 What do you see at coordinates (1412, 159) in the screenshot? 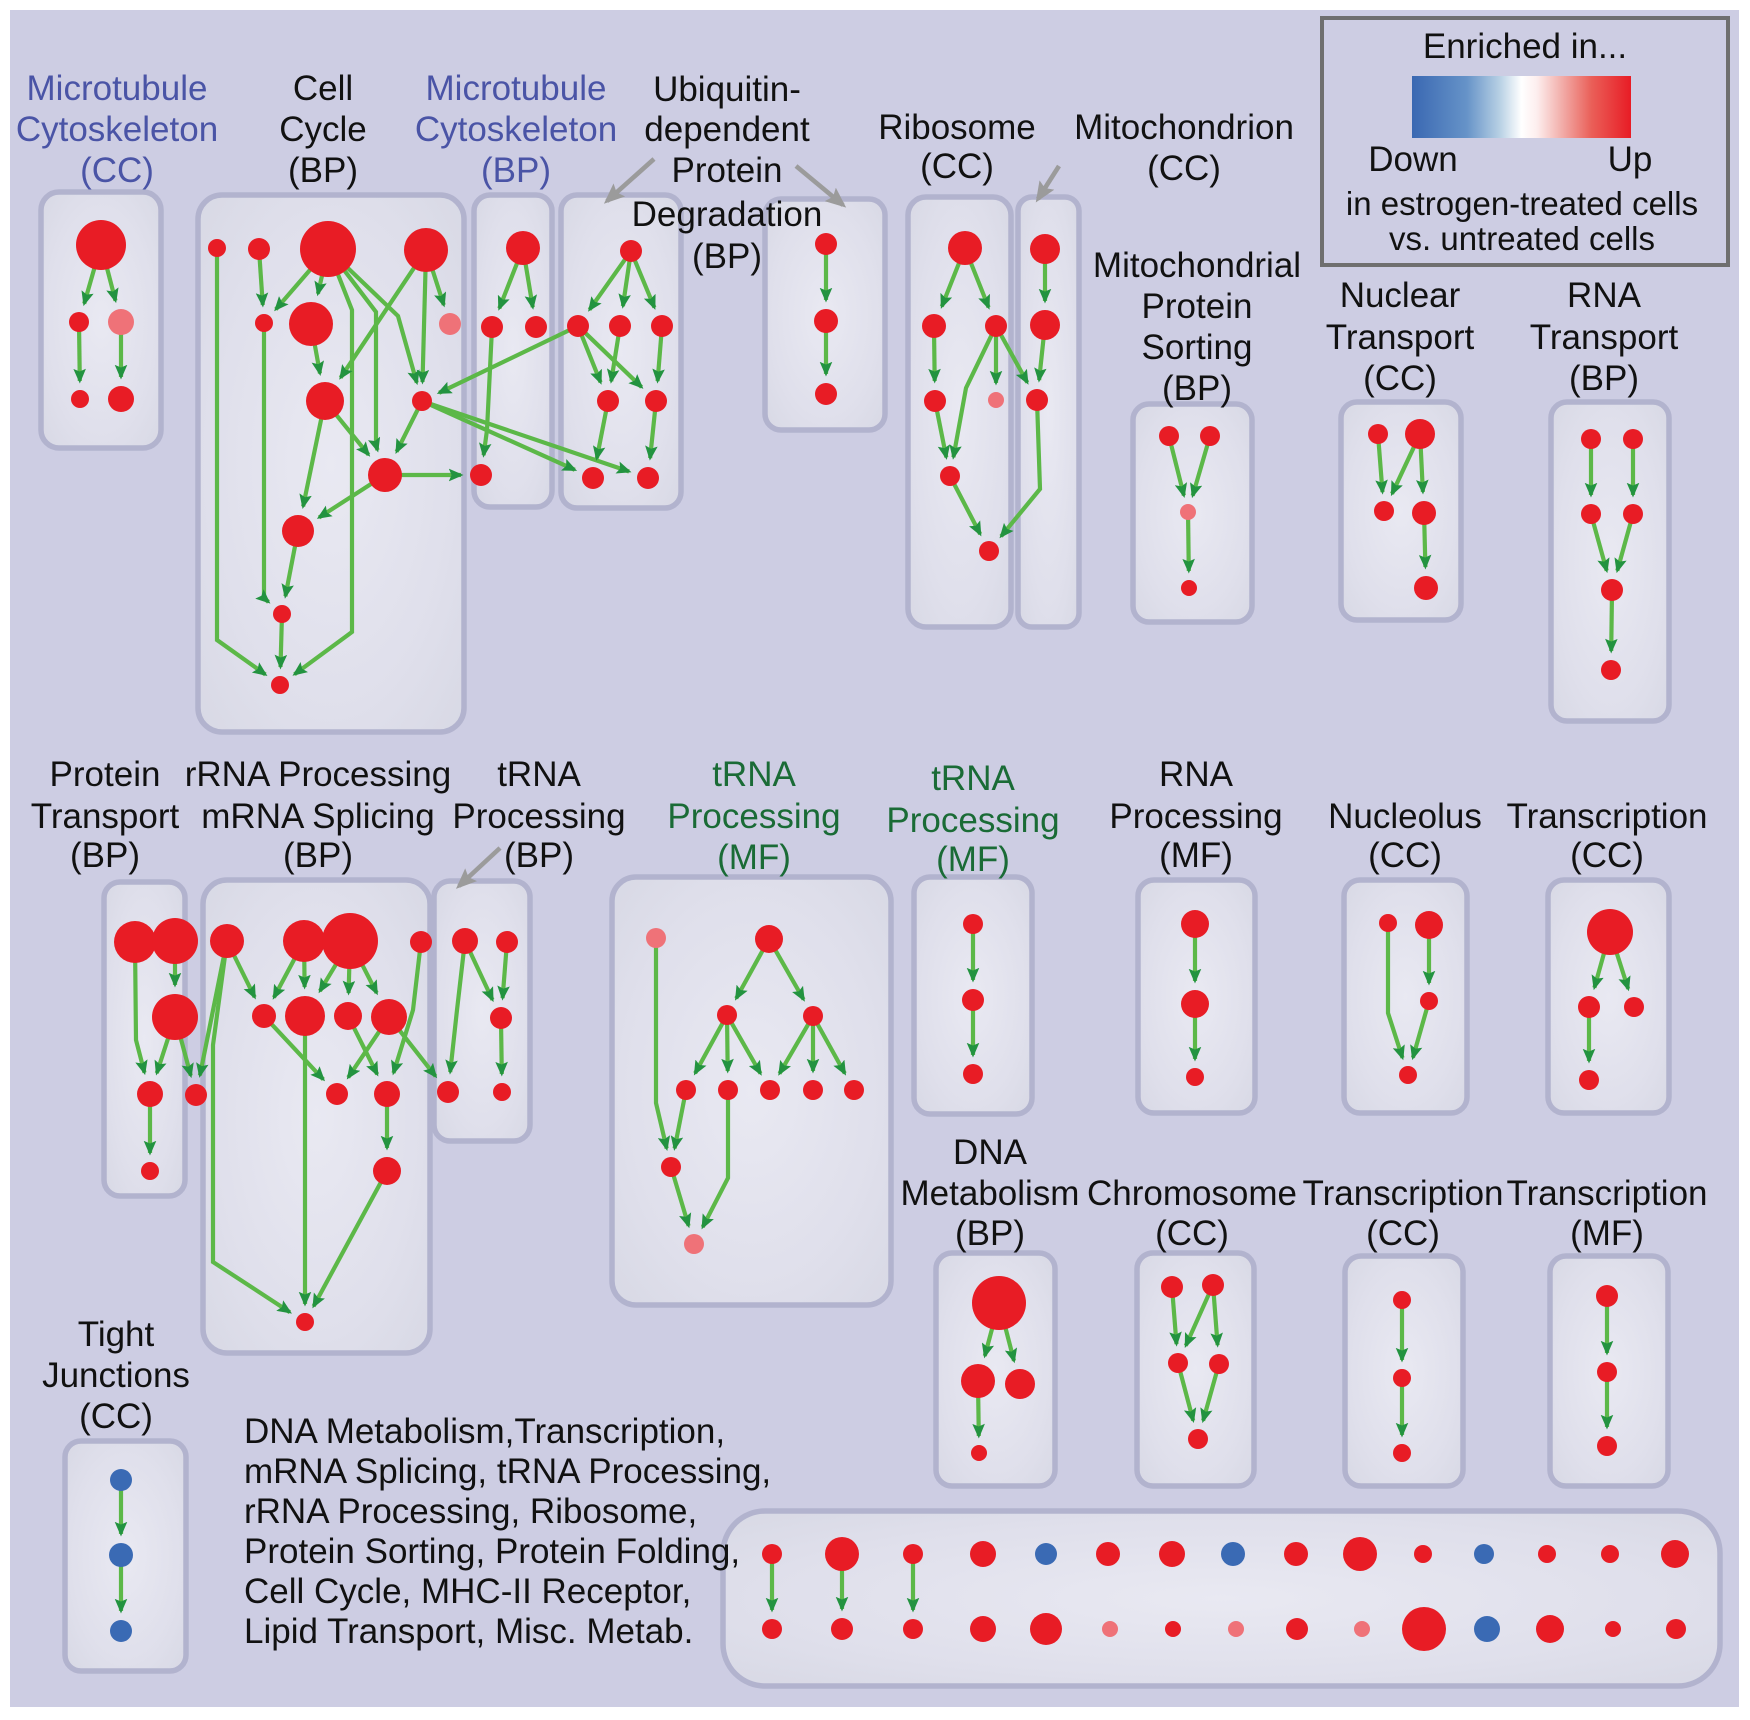
I see `svg-text: Down` at bounding box center [1412, 159].